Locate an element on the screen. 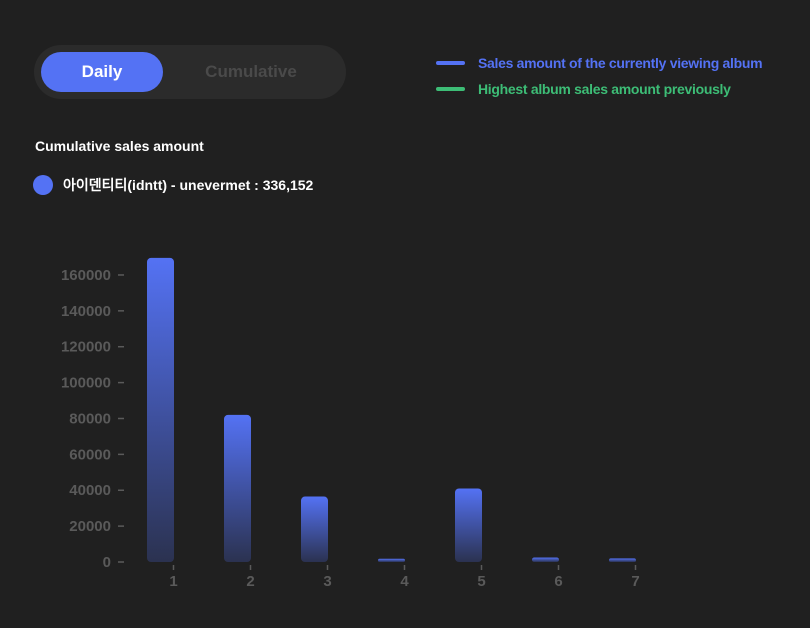 The image size is (810, 628). legend-swatch-current is located at coordinates (450, 63).